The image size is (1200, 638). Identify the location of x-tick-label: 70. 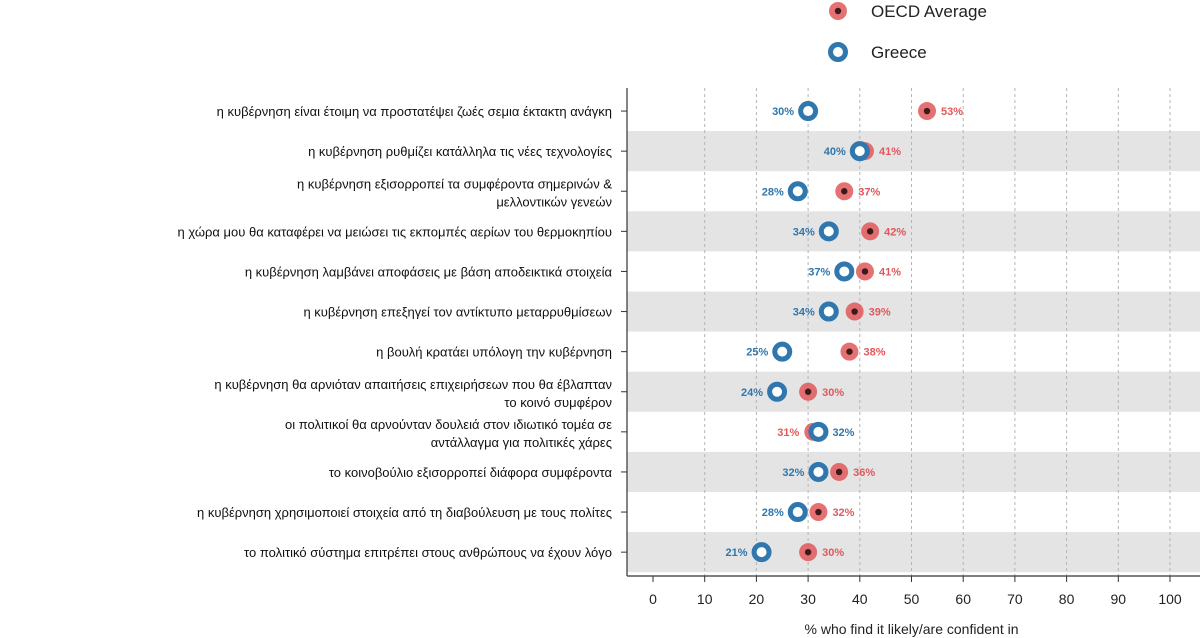
(1015, 599).